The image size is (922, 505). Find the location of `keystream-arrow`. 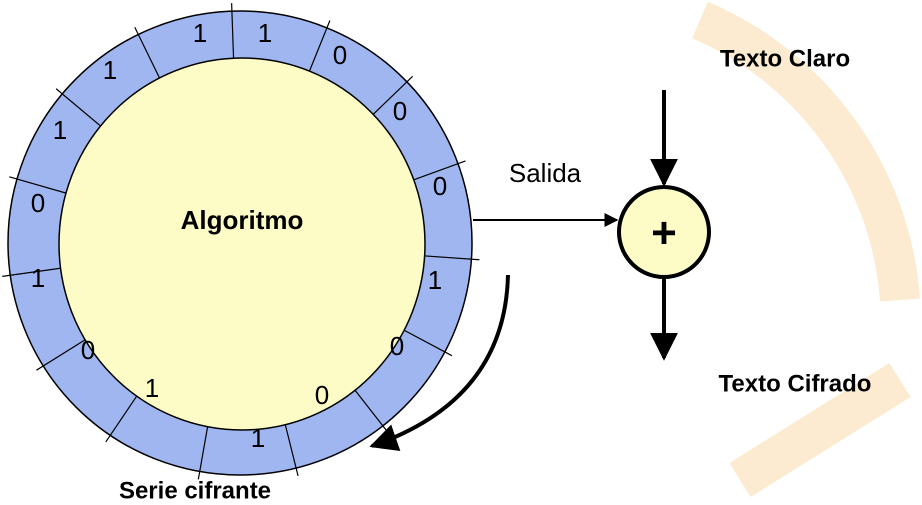

keystream-arrow is located at coordinates (439, 362).